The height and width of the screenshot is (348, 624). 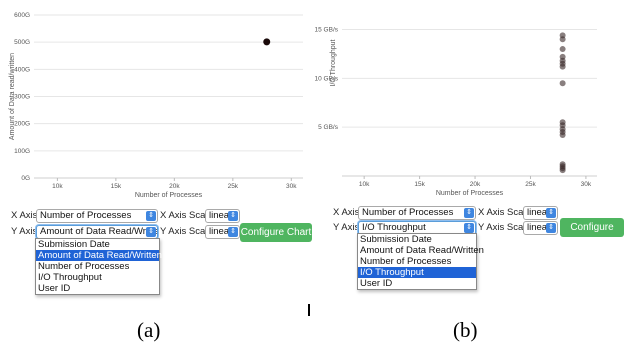 I want to click on y-tick-label: 15 GB/s, so click(x=327, y=30).